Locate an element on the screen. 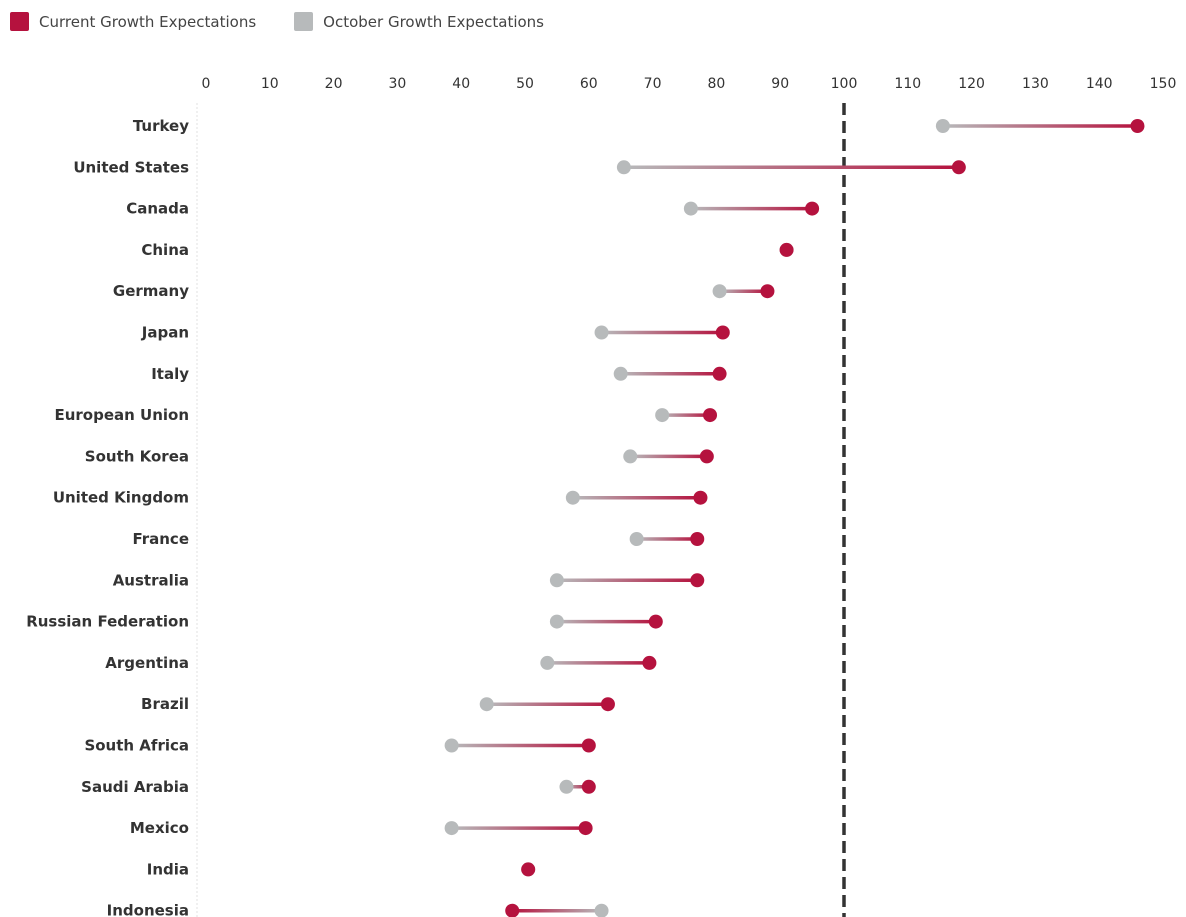 The image size is (1186, 917). category-label: Argentina is located at coordinates (147, 663).